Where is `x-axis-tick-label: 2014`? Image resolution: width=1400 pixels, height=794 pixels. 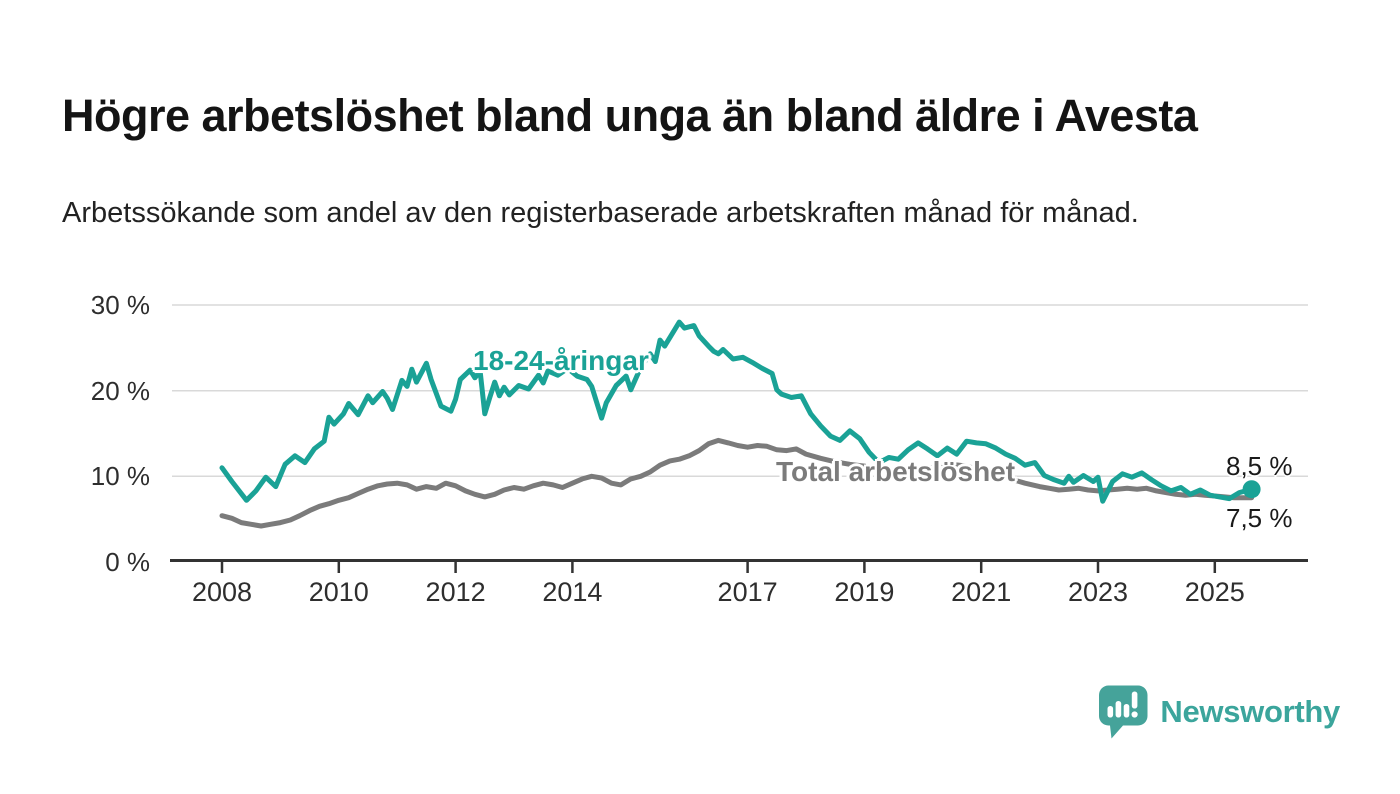
x-axis-tick-label: 2014 is located at coordinates (572, 592).